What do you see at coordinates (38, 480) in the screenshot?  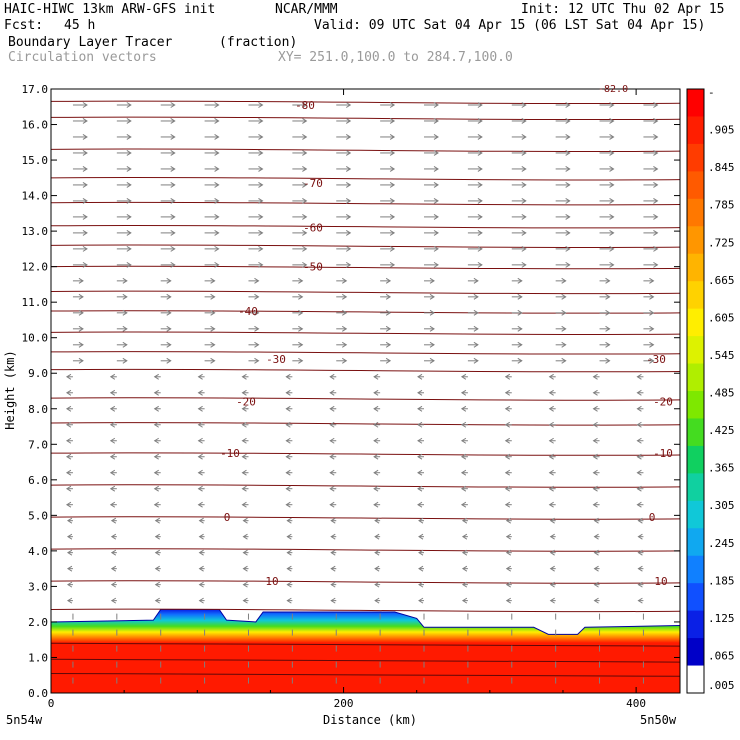 I see `y-tick-label: 6.0` at bounding box center [38, 480].